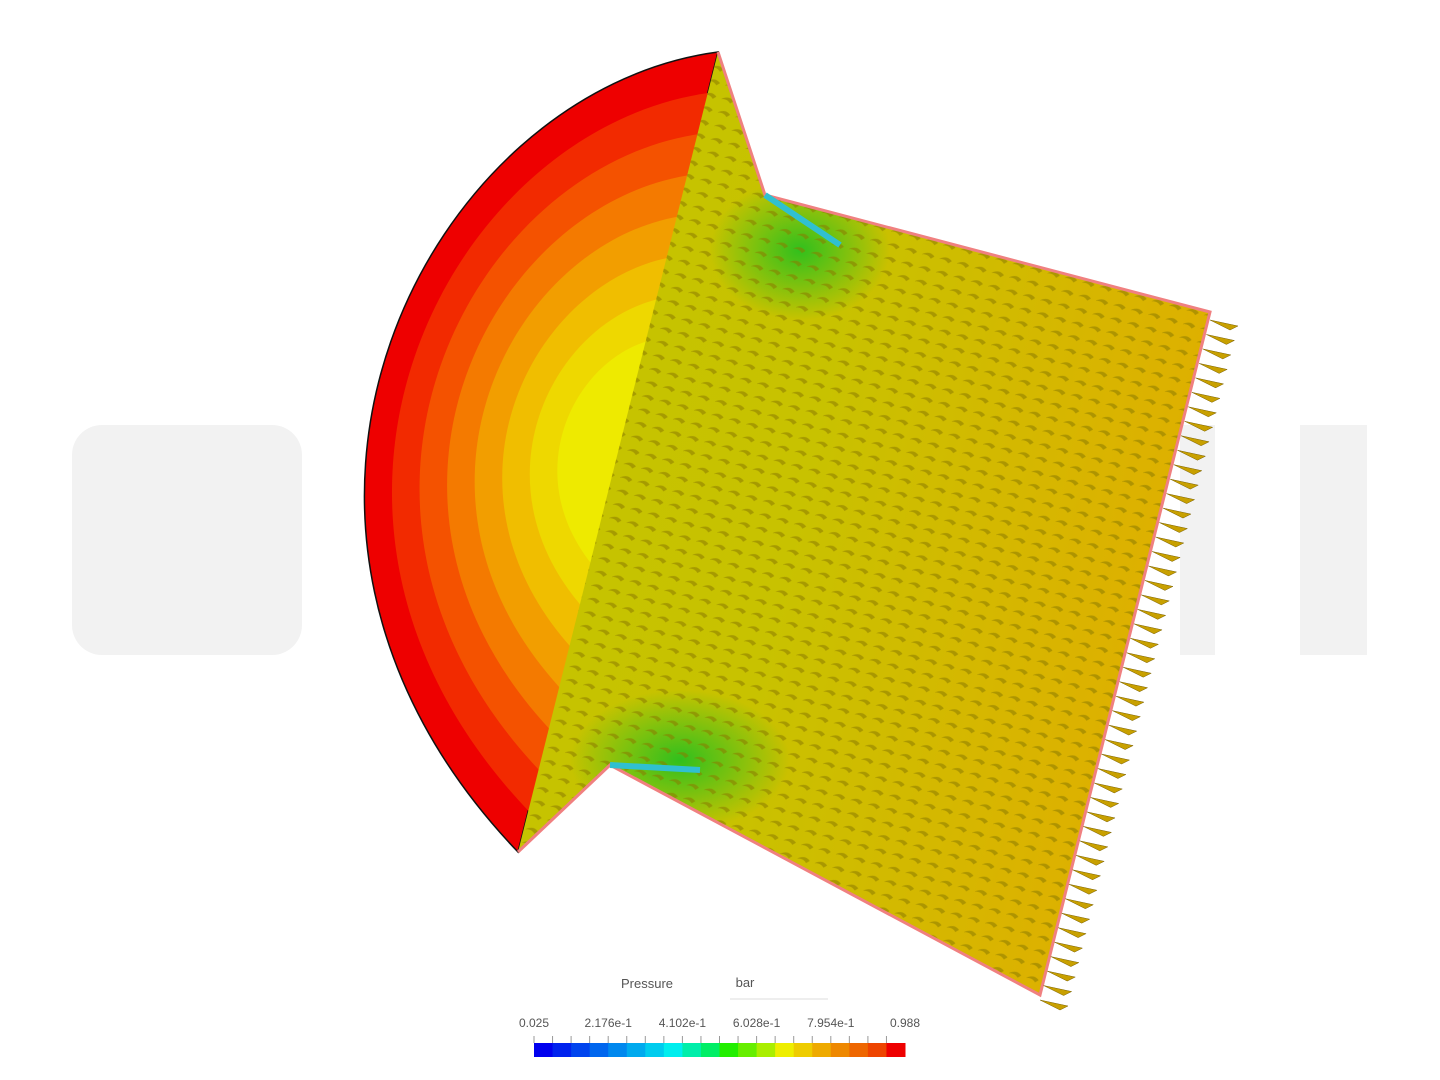  I want to click on colorbar-tick-label: 4.102e-1, so click(683, 1023).